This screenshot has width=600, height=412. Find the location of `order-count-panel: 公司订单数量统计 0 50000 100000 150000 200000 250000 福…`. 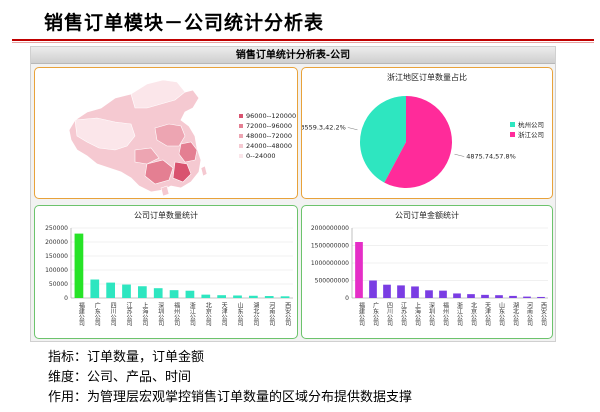

order-count-panel: 公司订单数量统计 0 50000 100000 150000 200000 250000 福… is located at coordinates (166, 272).